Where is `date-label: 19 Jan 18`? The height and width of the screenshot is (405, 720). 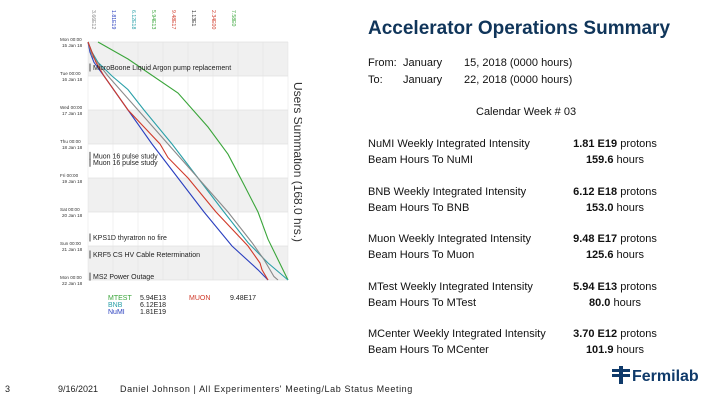 date-label: 19 Jan 18 is located at coordinates (72, 181).